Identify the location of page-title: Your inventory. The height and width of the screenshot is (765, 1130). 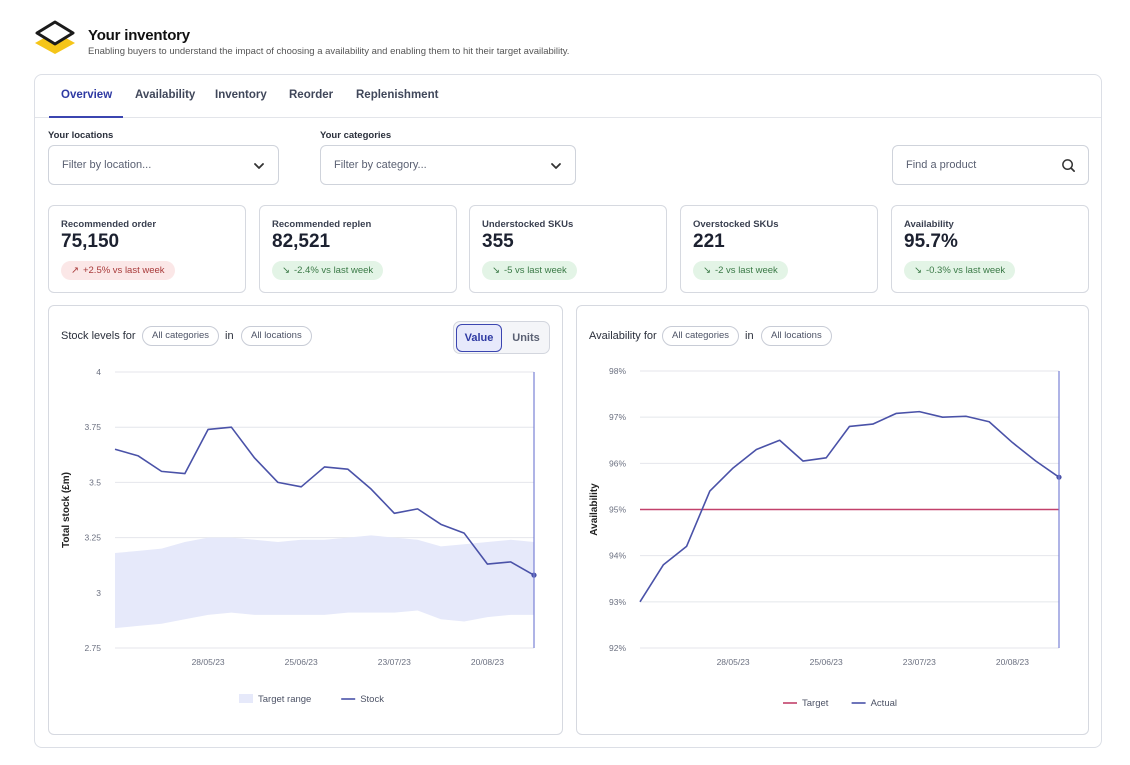
(139, 35).